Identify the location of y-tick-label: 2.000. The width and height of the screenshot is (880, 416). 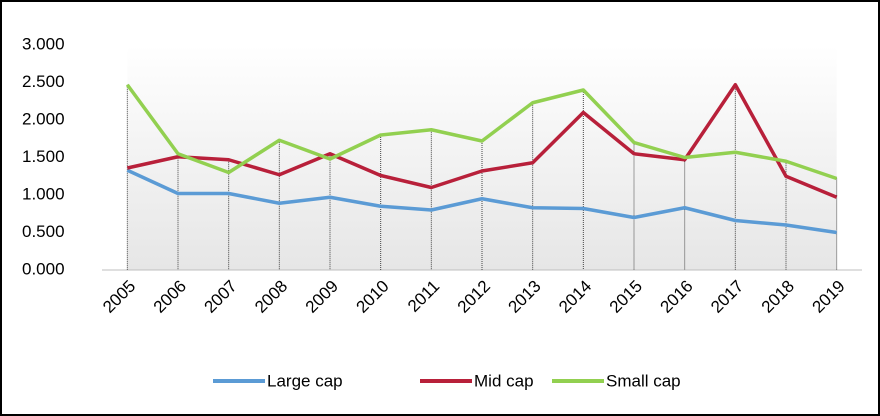
(43, 118).